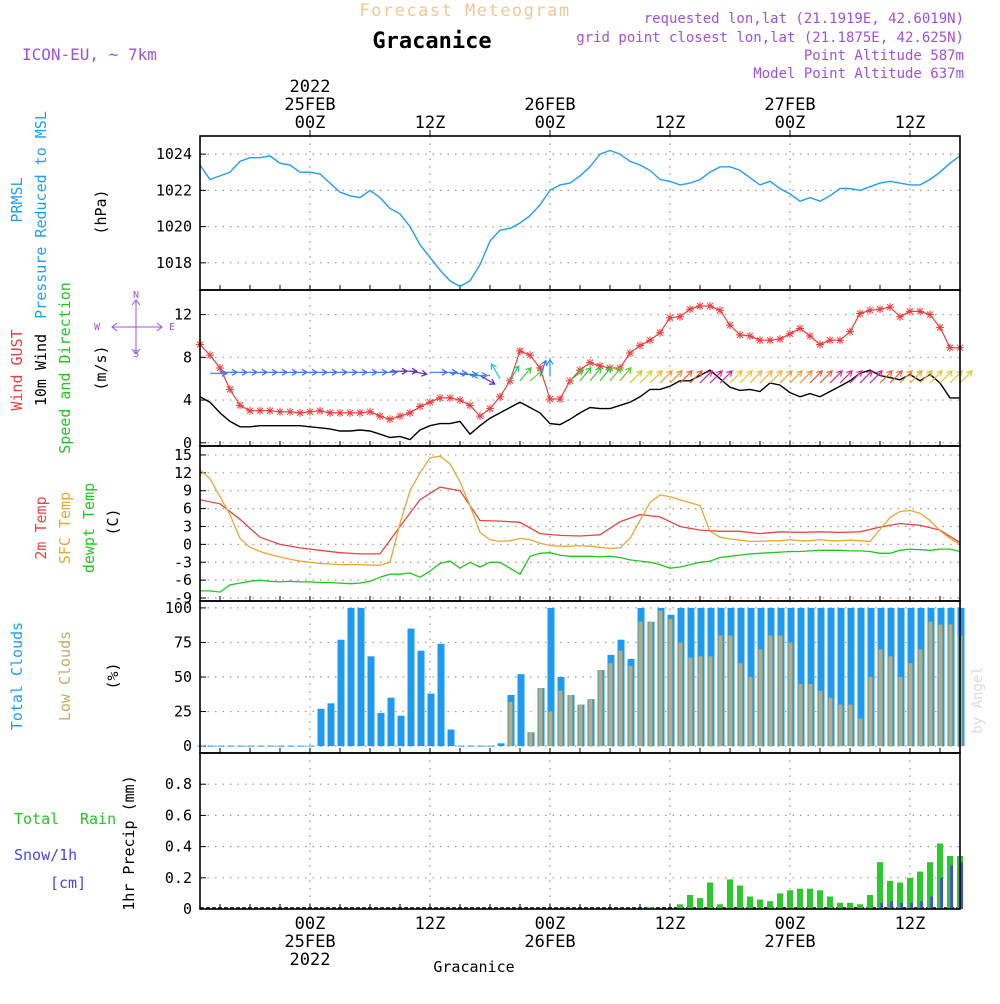  What do you see at coordinates (101, 211) in the screenshot?
I see `pressure-unit: (hPa)` at bounding box center [101, 211].